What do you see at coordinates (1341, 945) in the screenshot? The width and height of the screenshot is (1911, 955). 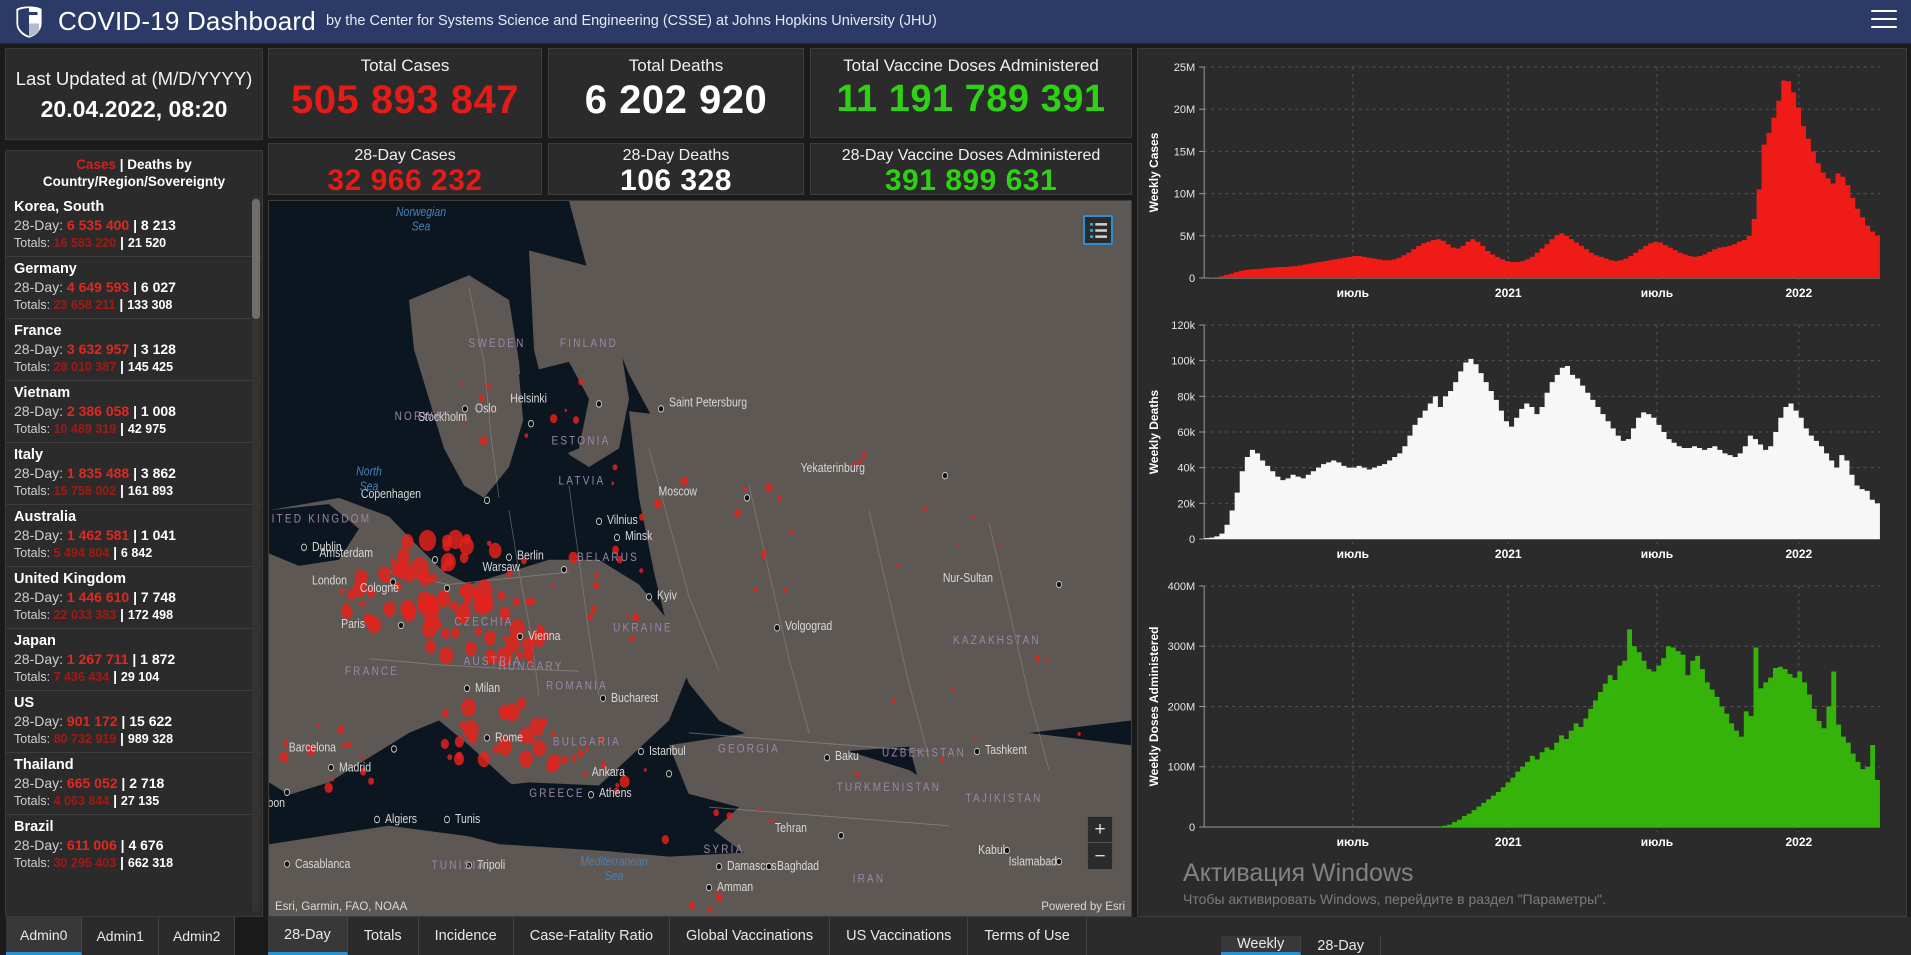 I see `tab-period-28-day: 28-Day` at bounding box center [1341, 945].